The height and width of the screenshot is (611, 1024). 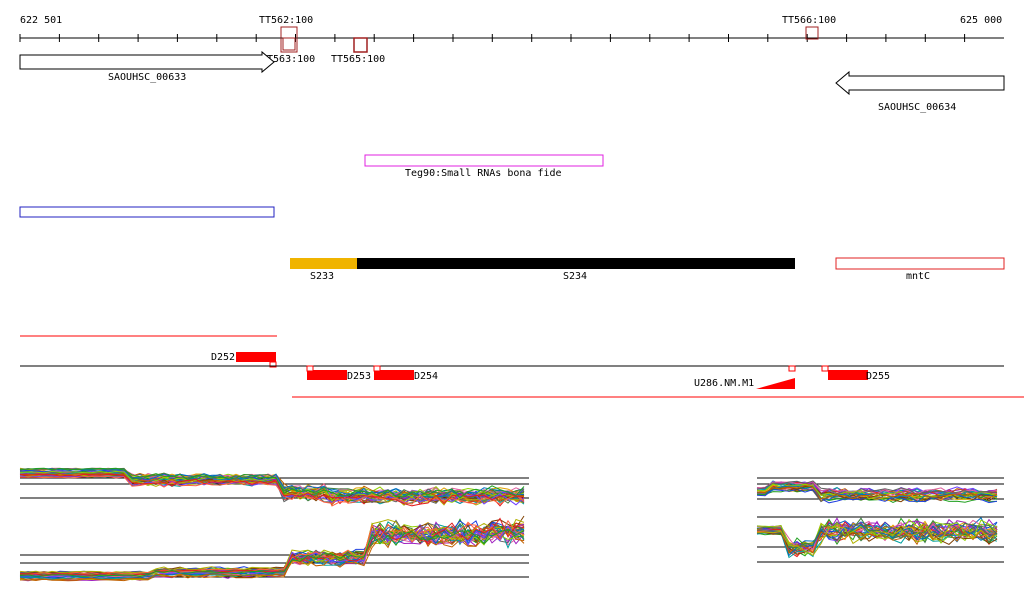 What do you see at coordinates (647, 269) in the screenshot?
I see `segment-track: S233 S234 mntC` at bounding box center [647, 269].